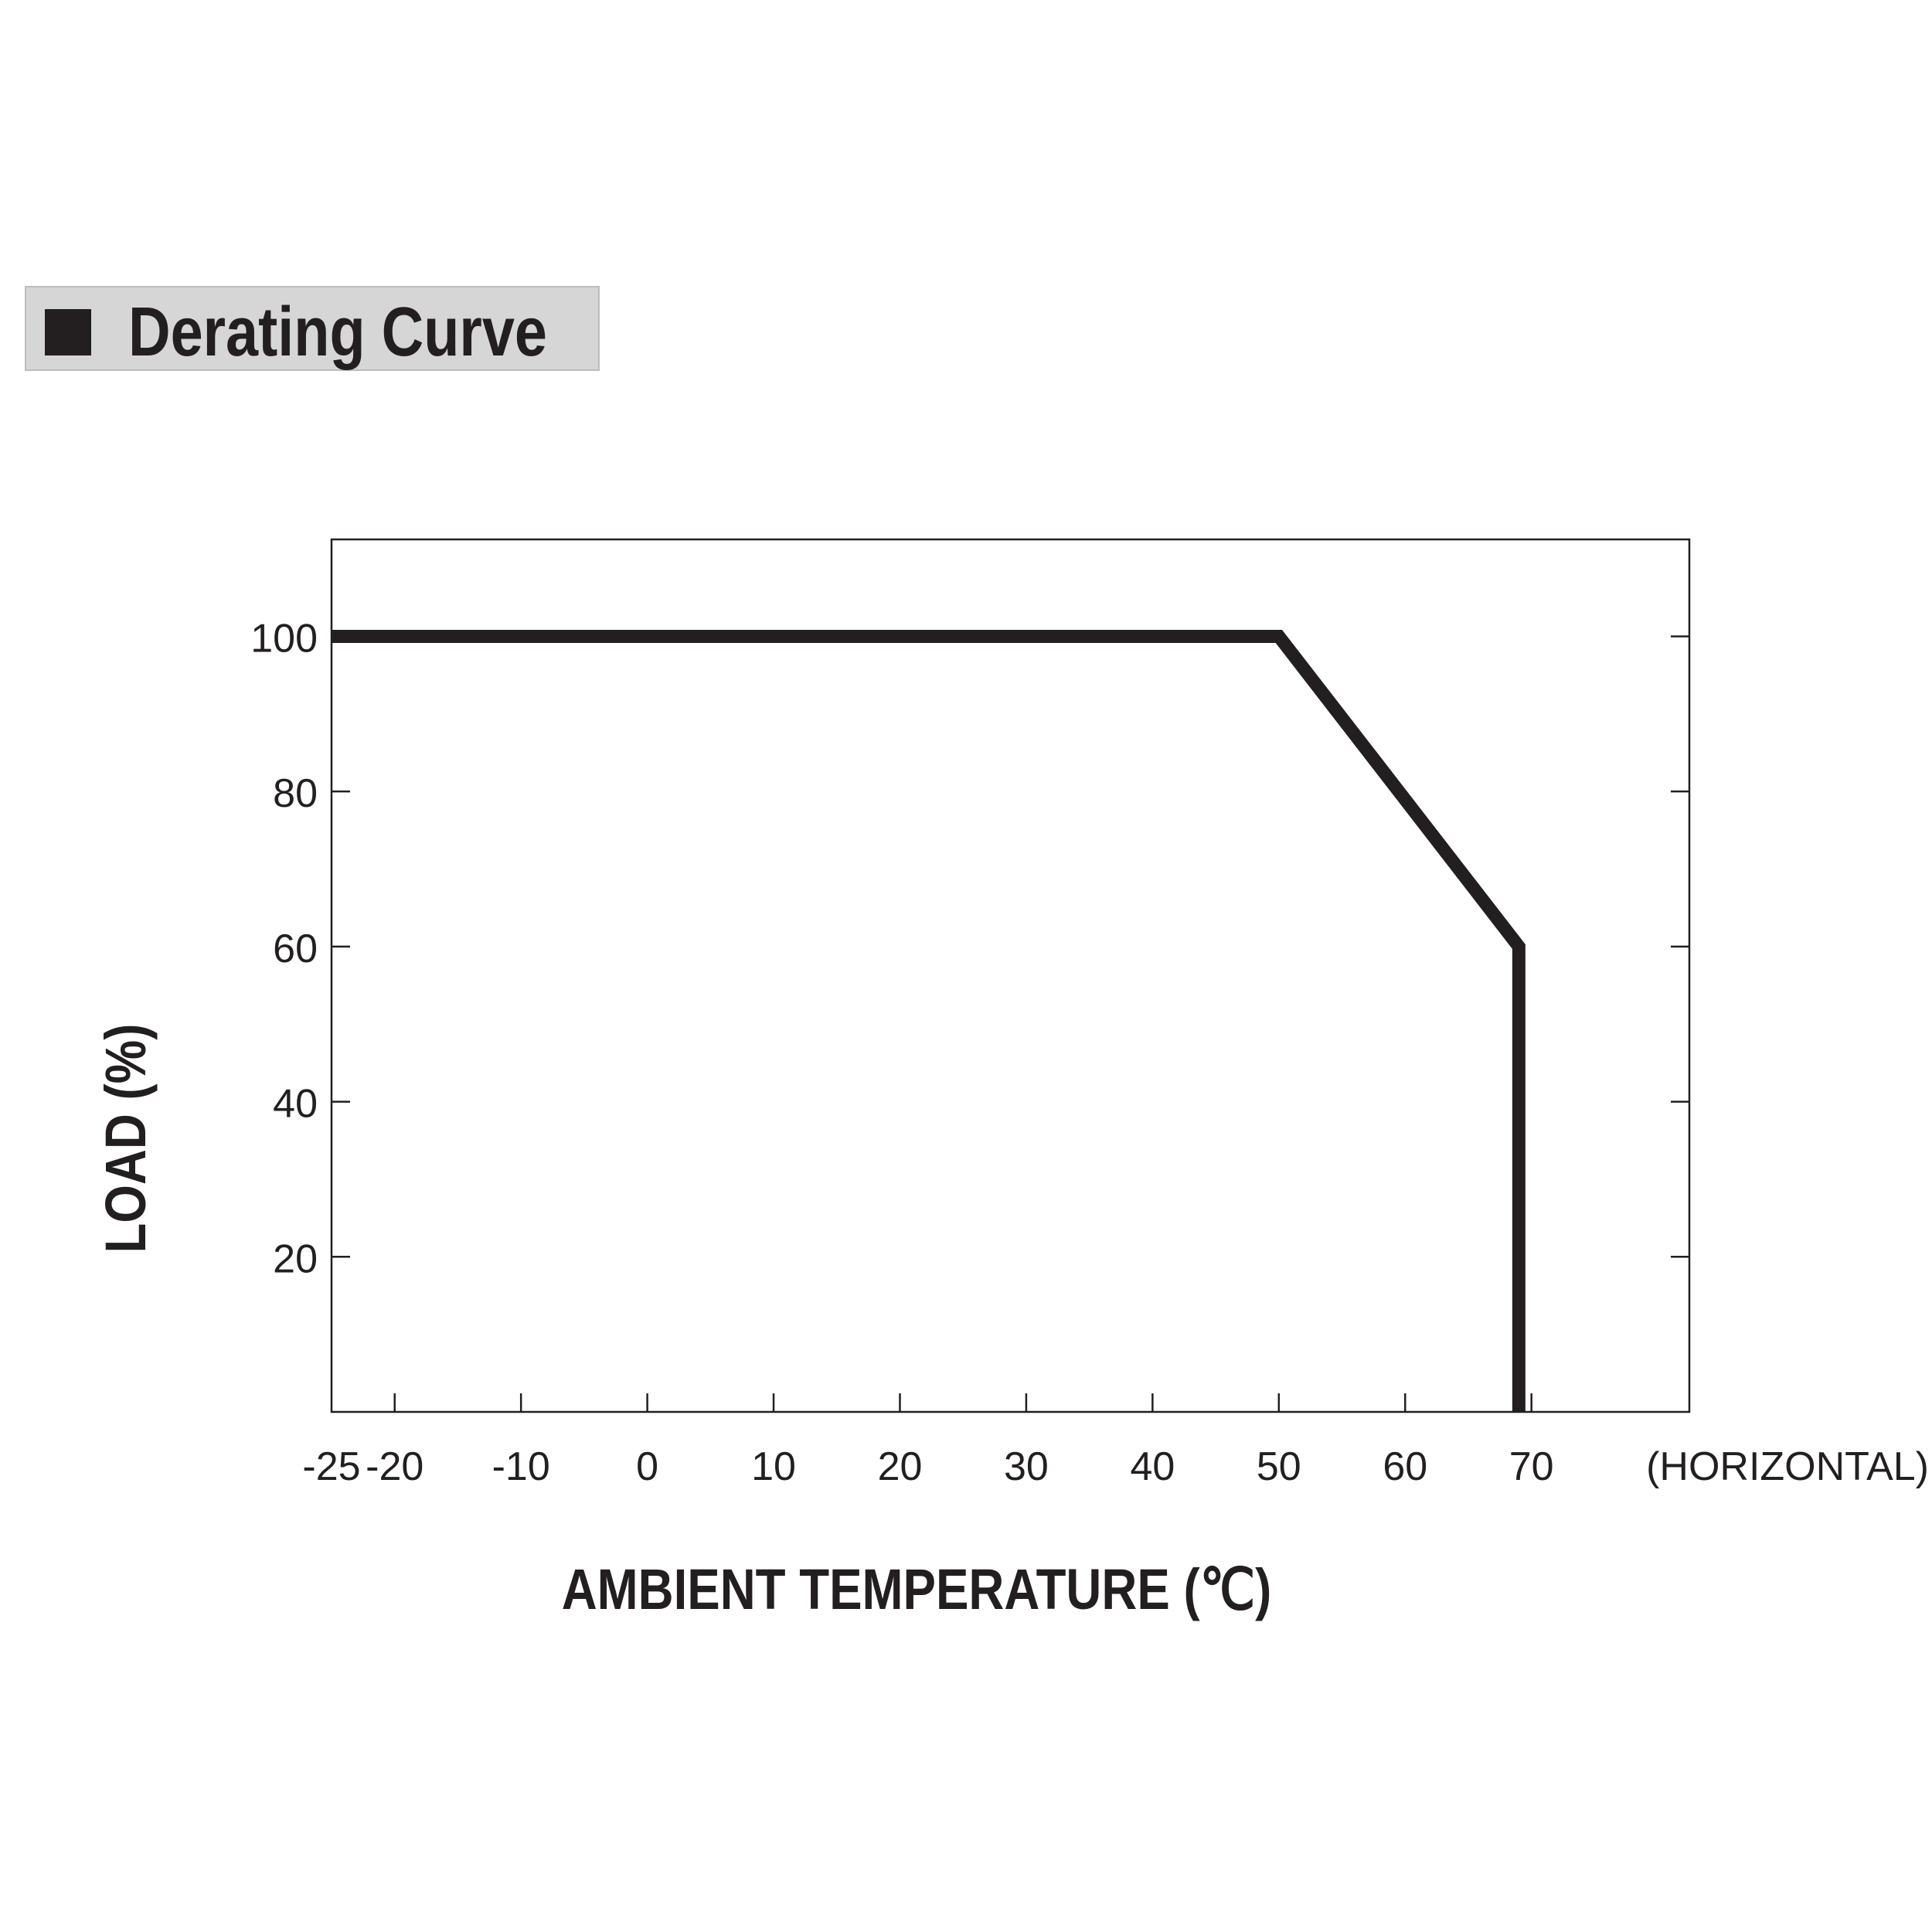 Image resolution: width=1932 pixels, height=1932 pixels. What do you see at coordinates (68, 332) in the screenshot?
I see `title-bullet-square` at bounding box center [68, 332].